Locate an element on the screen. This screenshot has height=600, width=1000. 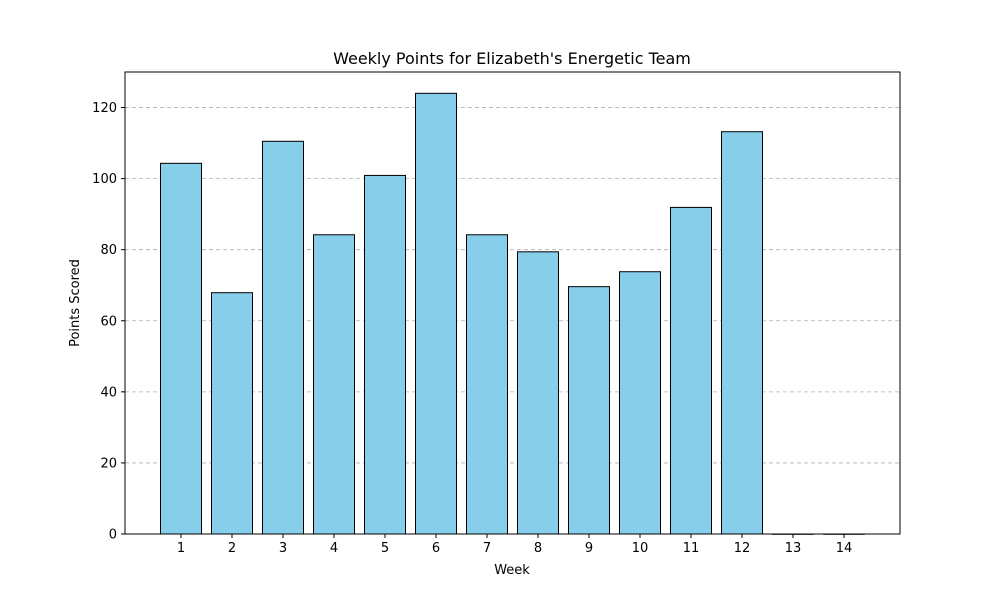
y-tick-label-40: 40 is located at coordinates (108, 392).